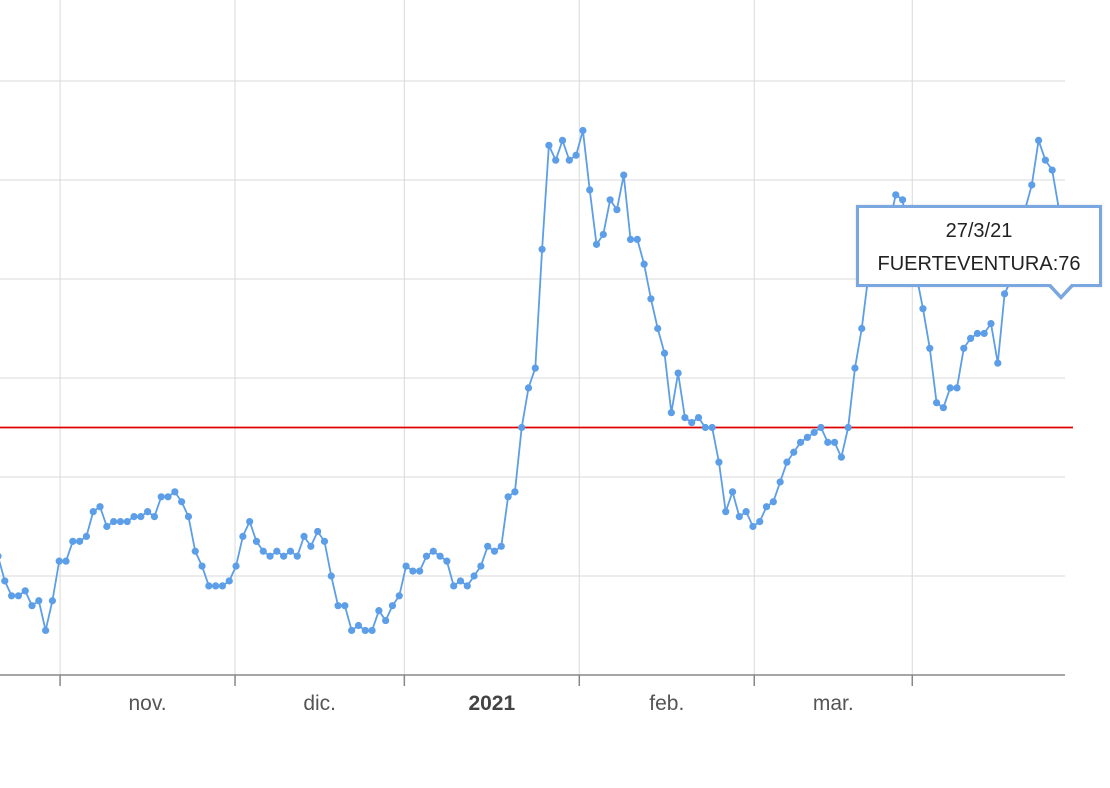  I want to click on x-tick-label: 2021, so click(491, 703).